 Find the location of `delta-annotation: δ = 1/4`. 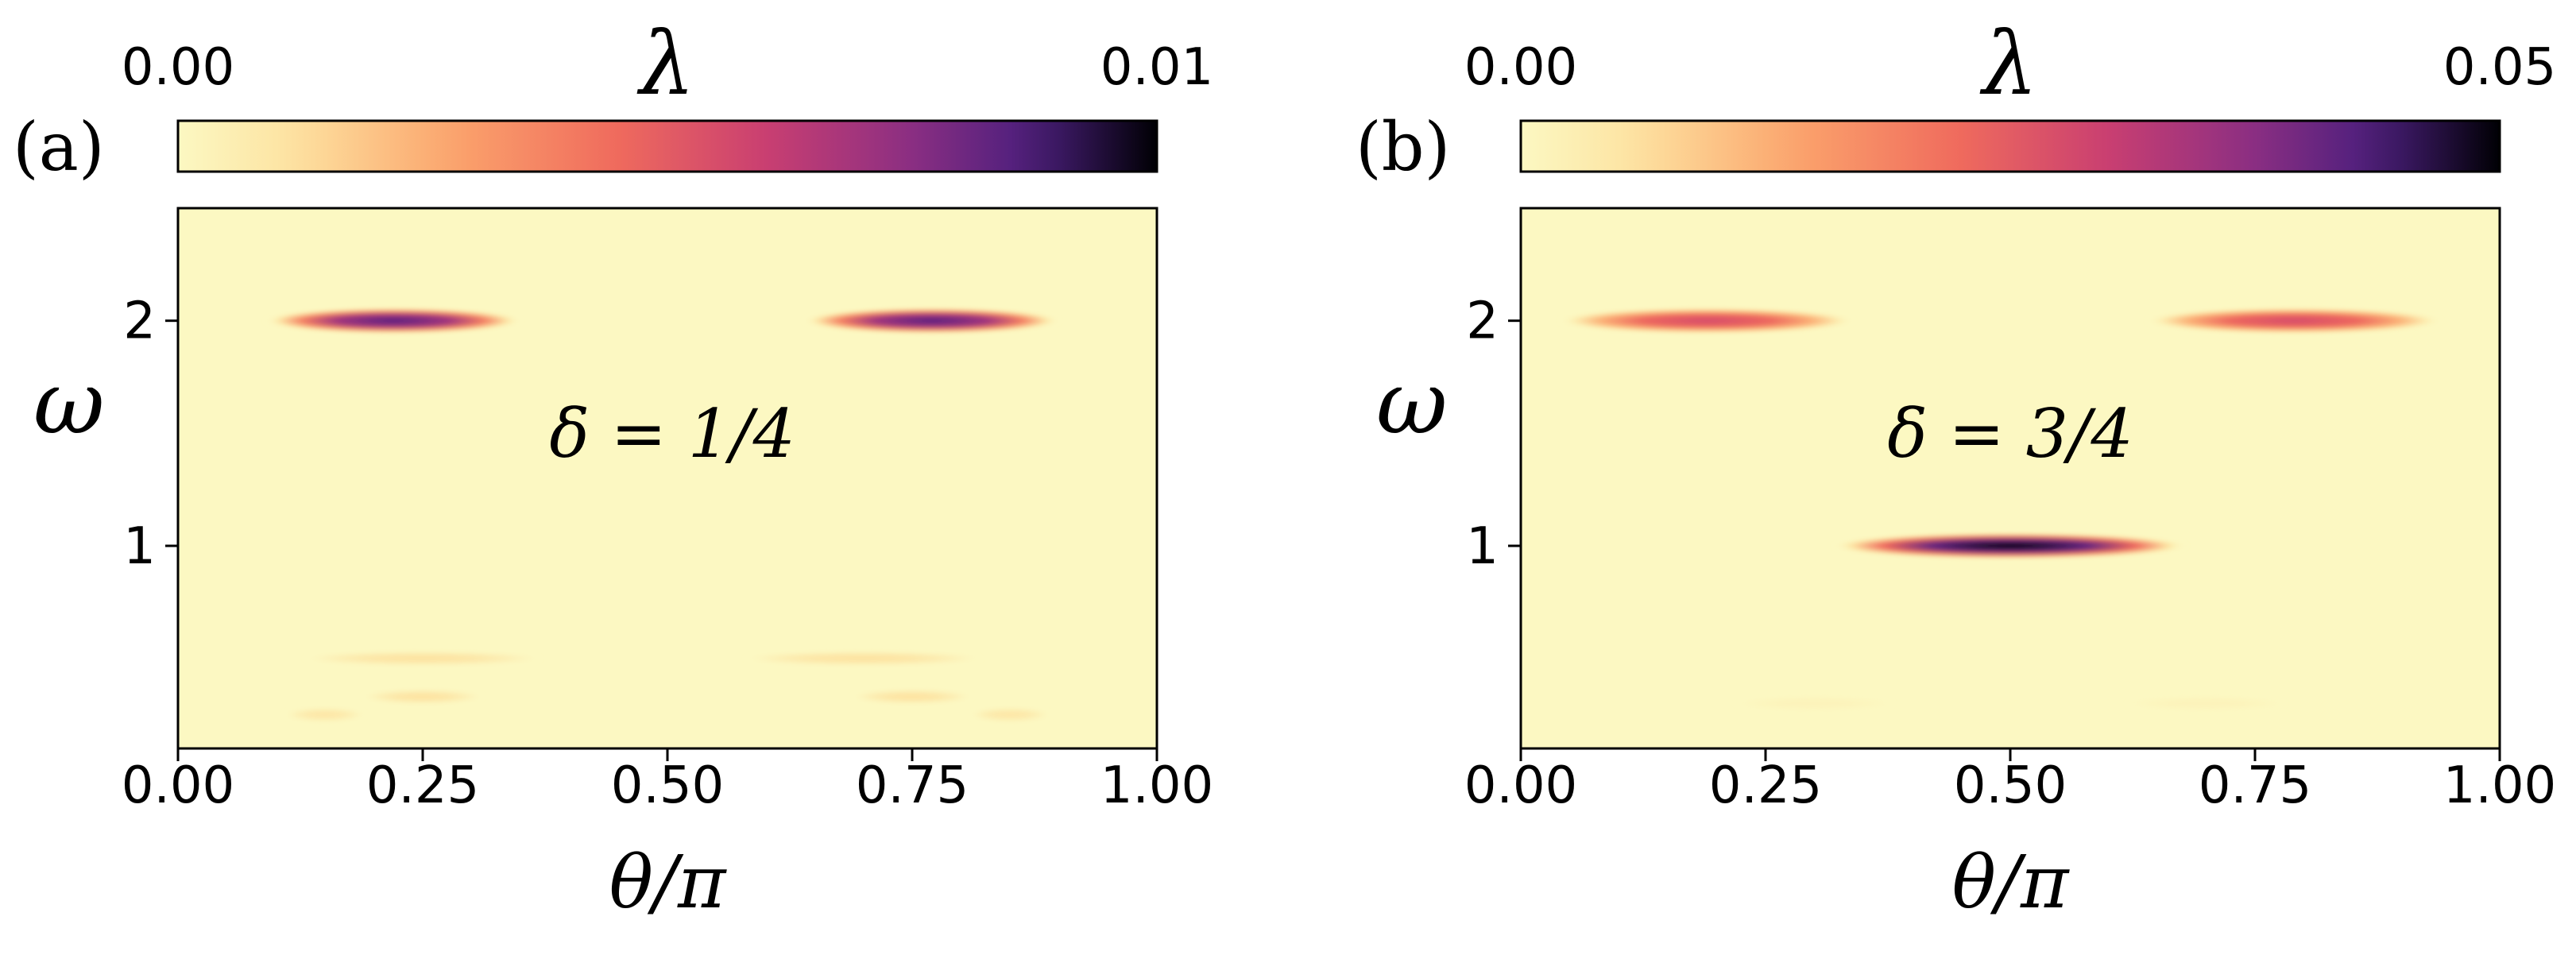

delta-annotation: δ = 1/4 is located at coordinates (672, 434).